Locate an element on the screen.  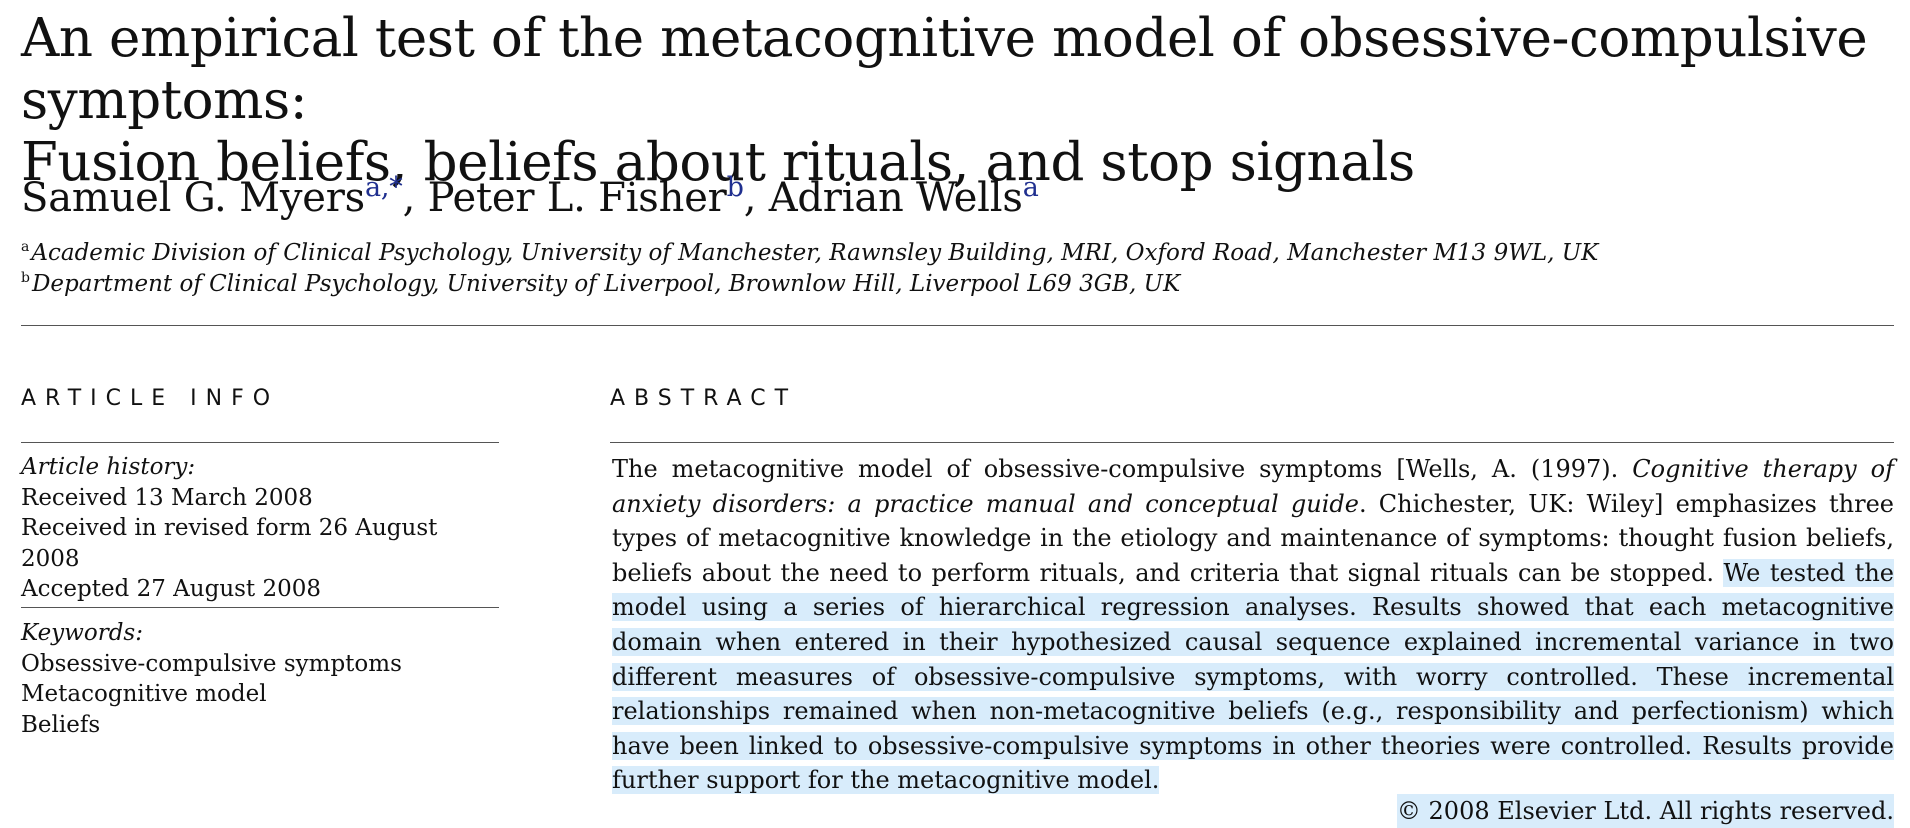
keywords-divider is located at coordinates (260, 607).